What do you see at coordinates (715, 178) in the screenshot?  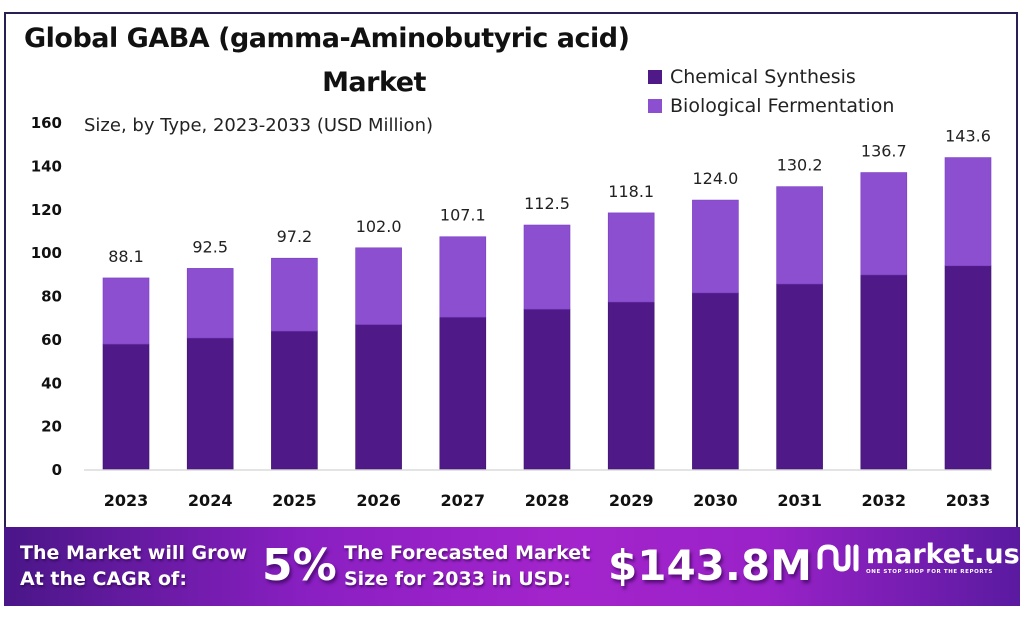 I see `data-label-total-2030: 124.0` at bounding box center [715, 178].